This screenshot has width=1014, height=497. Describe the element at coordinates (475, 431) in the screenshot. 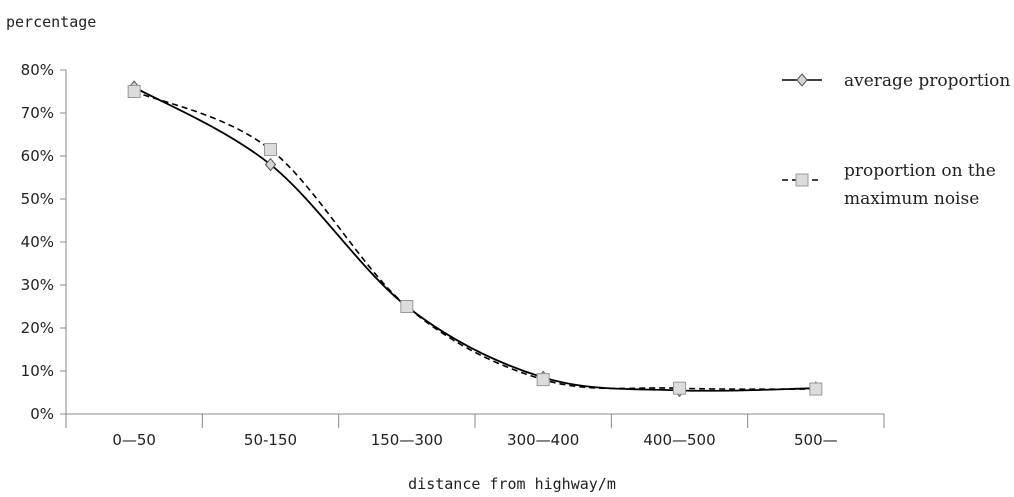

I see `x-axis: 0—50 50-150 150—300 300—400 400—500 500—` at that location.